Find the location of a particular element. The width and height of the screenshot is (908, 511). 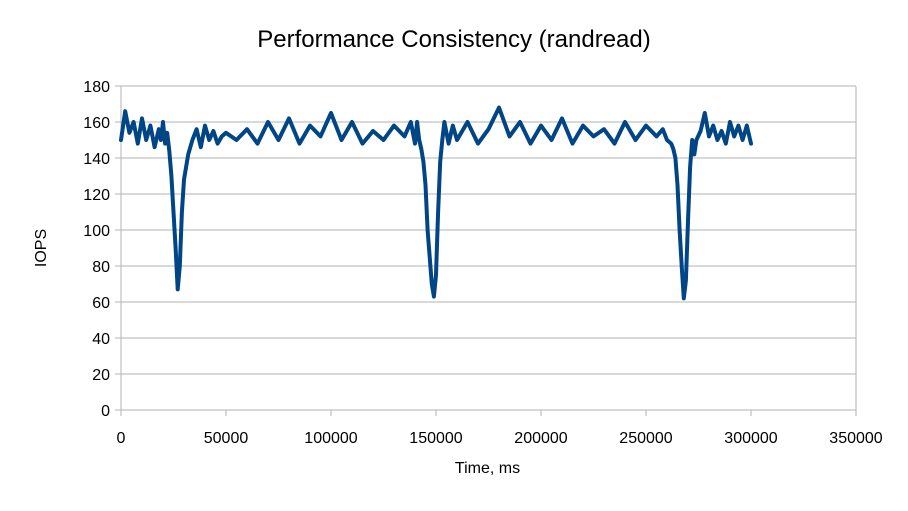

y-tick-label: 140 is located at coordinates (96, 159).